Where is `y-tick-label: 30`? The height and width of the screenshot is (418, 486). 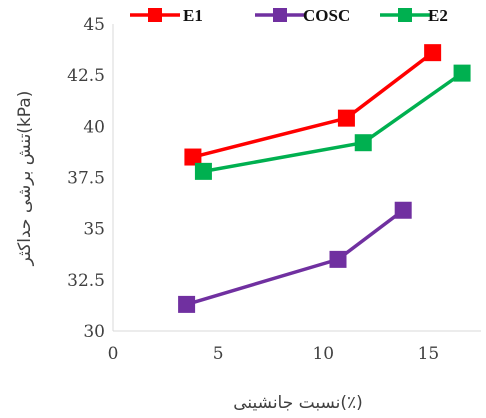 y-tick-label: 30 is located at coordinates (94, 332).